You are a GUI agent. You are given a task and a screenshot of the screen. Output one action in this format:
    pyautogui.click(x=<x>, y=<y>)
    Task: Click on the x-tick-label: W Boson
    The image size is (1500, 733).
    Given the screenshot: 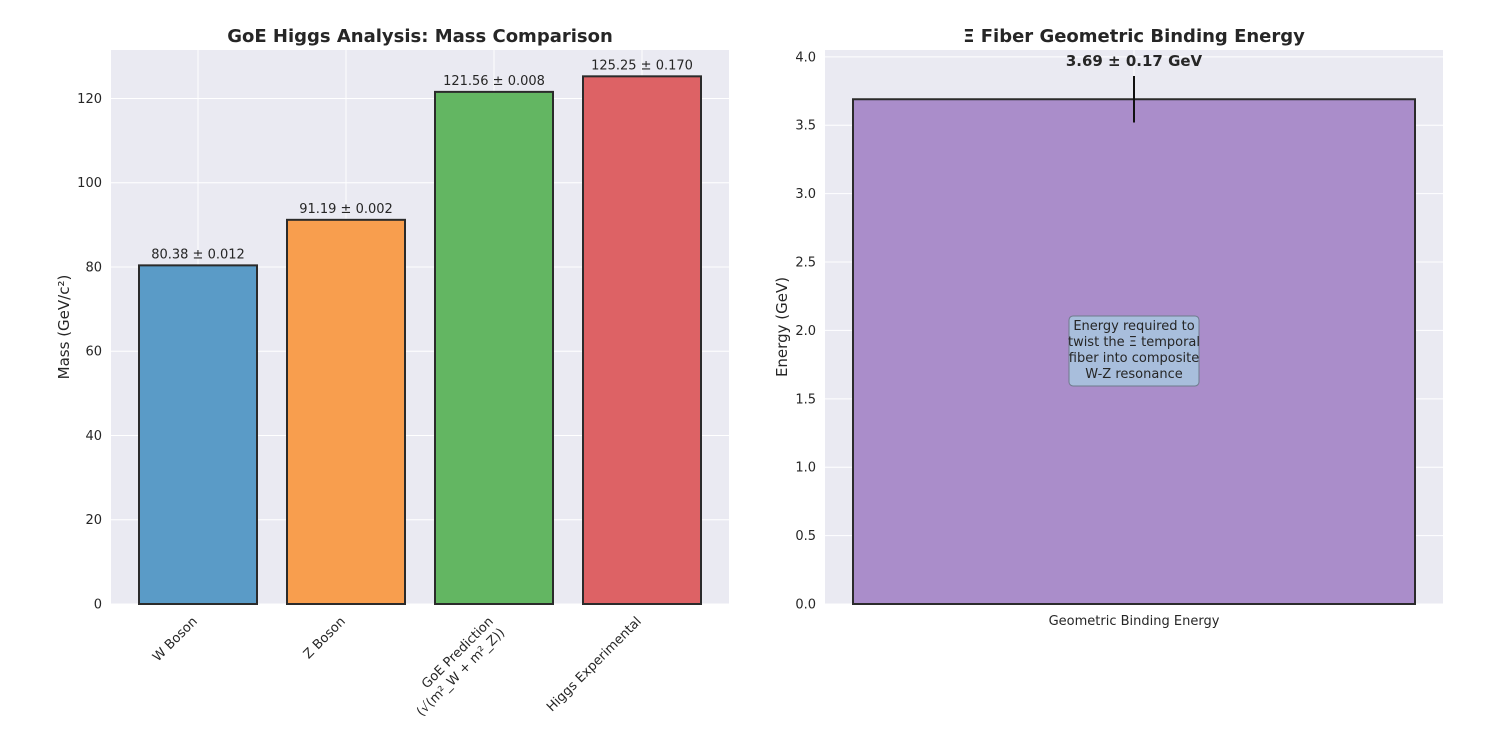 What is the action you would take?
    pyautogui.click(x=175, y=639)
    